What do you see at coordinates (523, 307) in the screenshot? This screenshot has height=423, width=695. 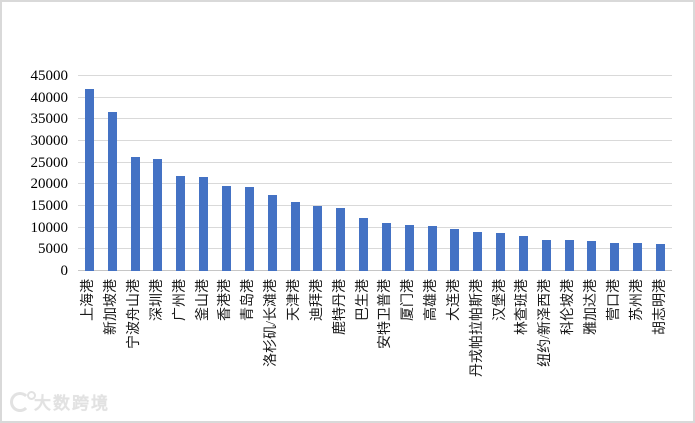 I see `x-category-label: 林查班港` at bounding box center [523, 307].